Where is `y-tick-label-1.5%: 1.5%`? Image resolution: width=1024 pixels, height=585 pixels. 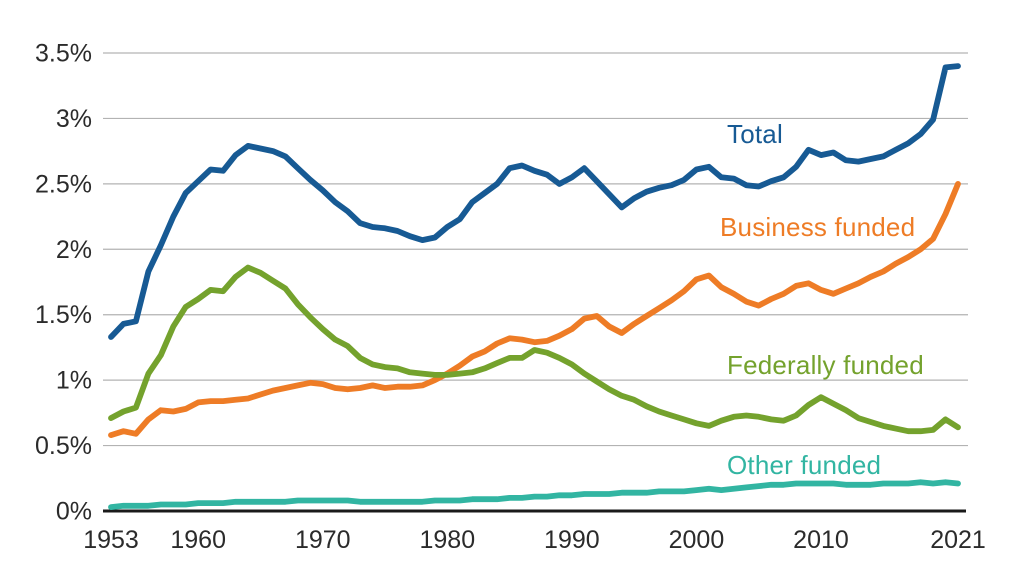
y-tick-label-1.5%: 1.5% is located at coordinates (63, 315).